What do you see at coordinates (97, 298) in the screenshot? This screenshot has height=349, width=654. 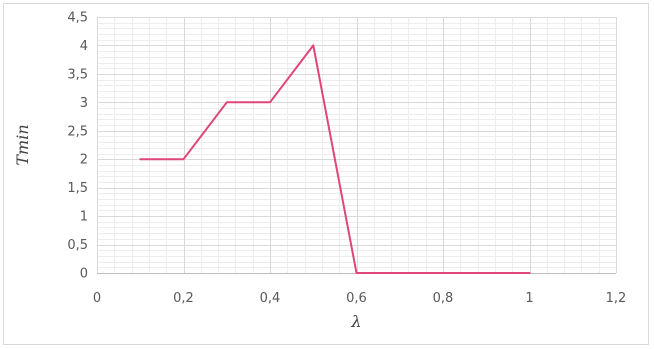 I see `x-tick-label: 0` at bounding box center [97, 298].